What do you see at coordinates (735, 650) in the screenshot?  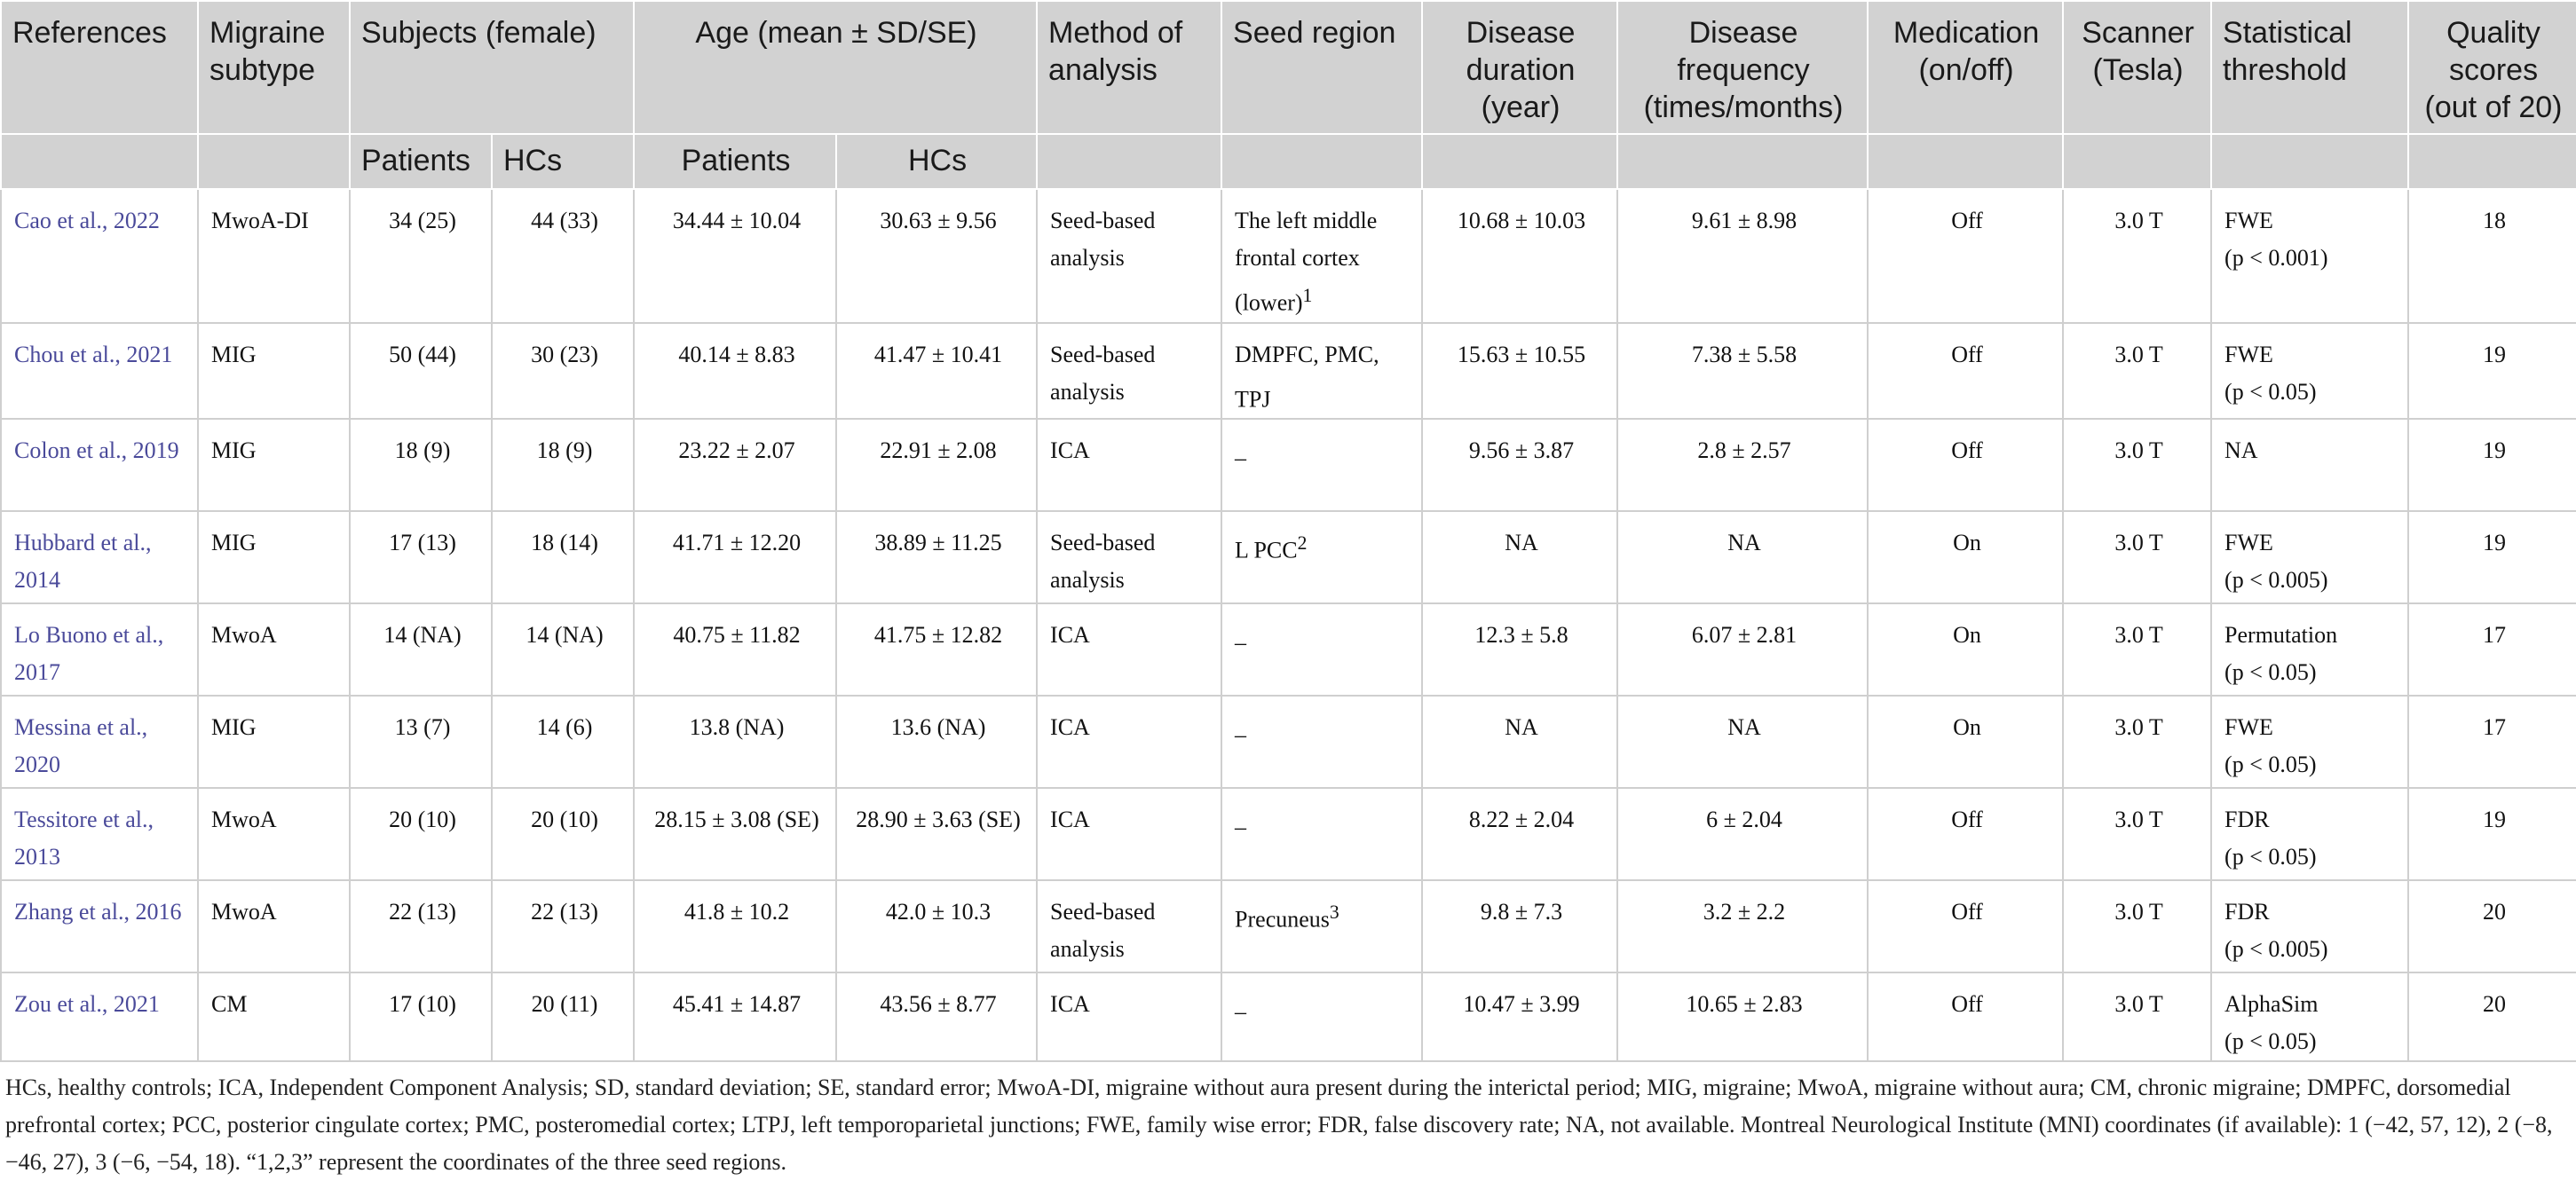 I see `cell-age-patients: 40.75 ± 11.82` at bounding box center [735, 650].